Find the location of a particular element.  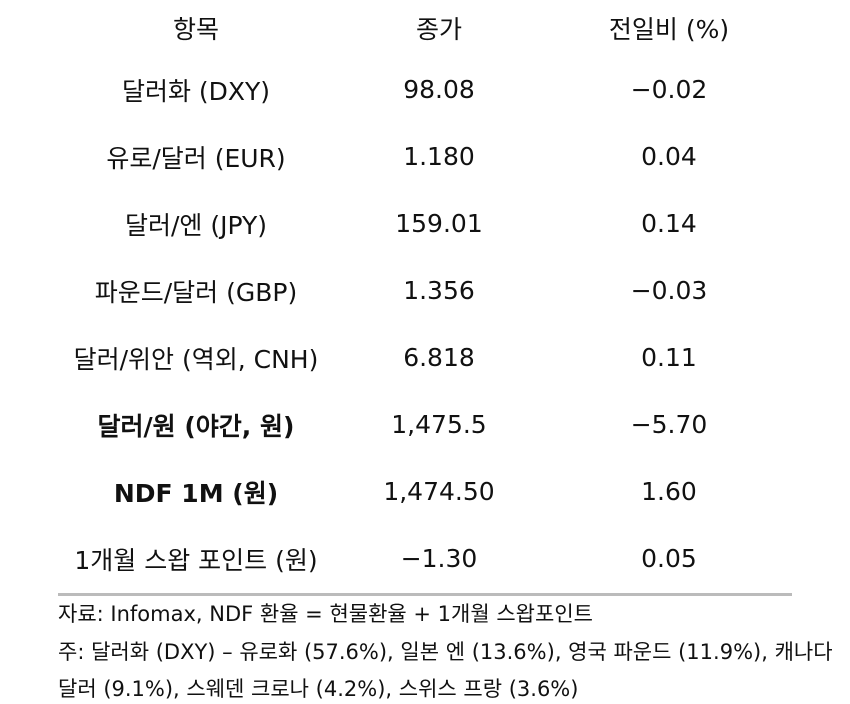

table-row: 달러/원 (야간, 원) 1,475.5 −5.70 is located at coordinates (426, 424).